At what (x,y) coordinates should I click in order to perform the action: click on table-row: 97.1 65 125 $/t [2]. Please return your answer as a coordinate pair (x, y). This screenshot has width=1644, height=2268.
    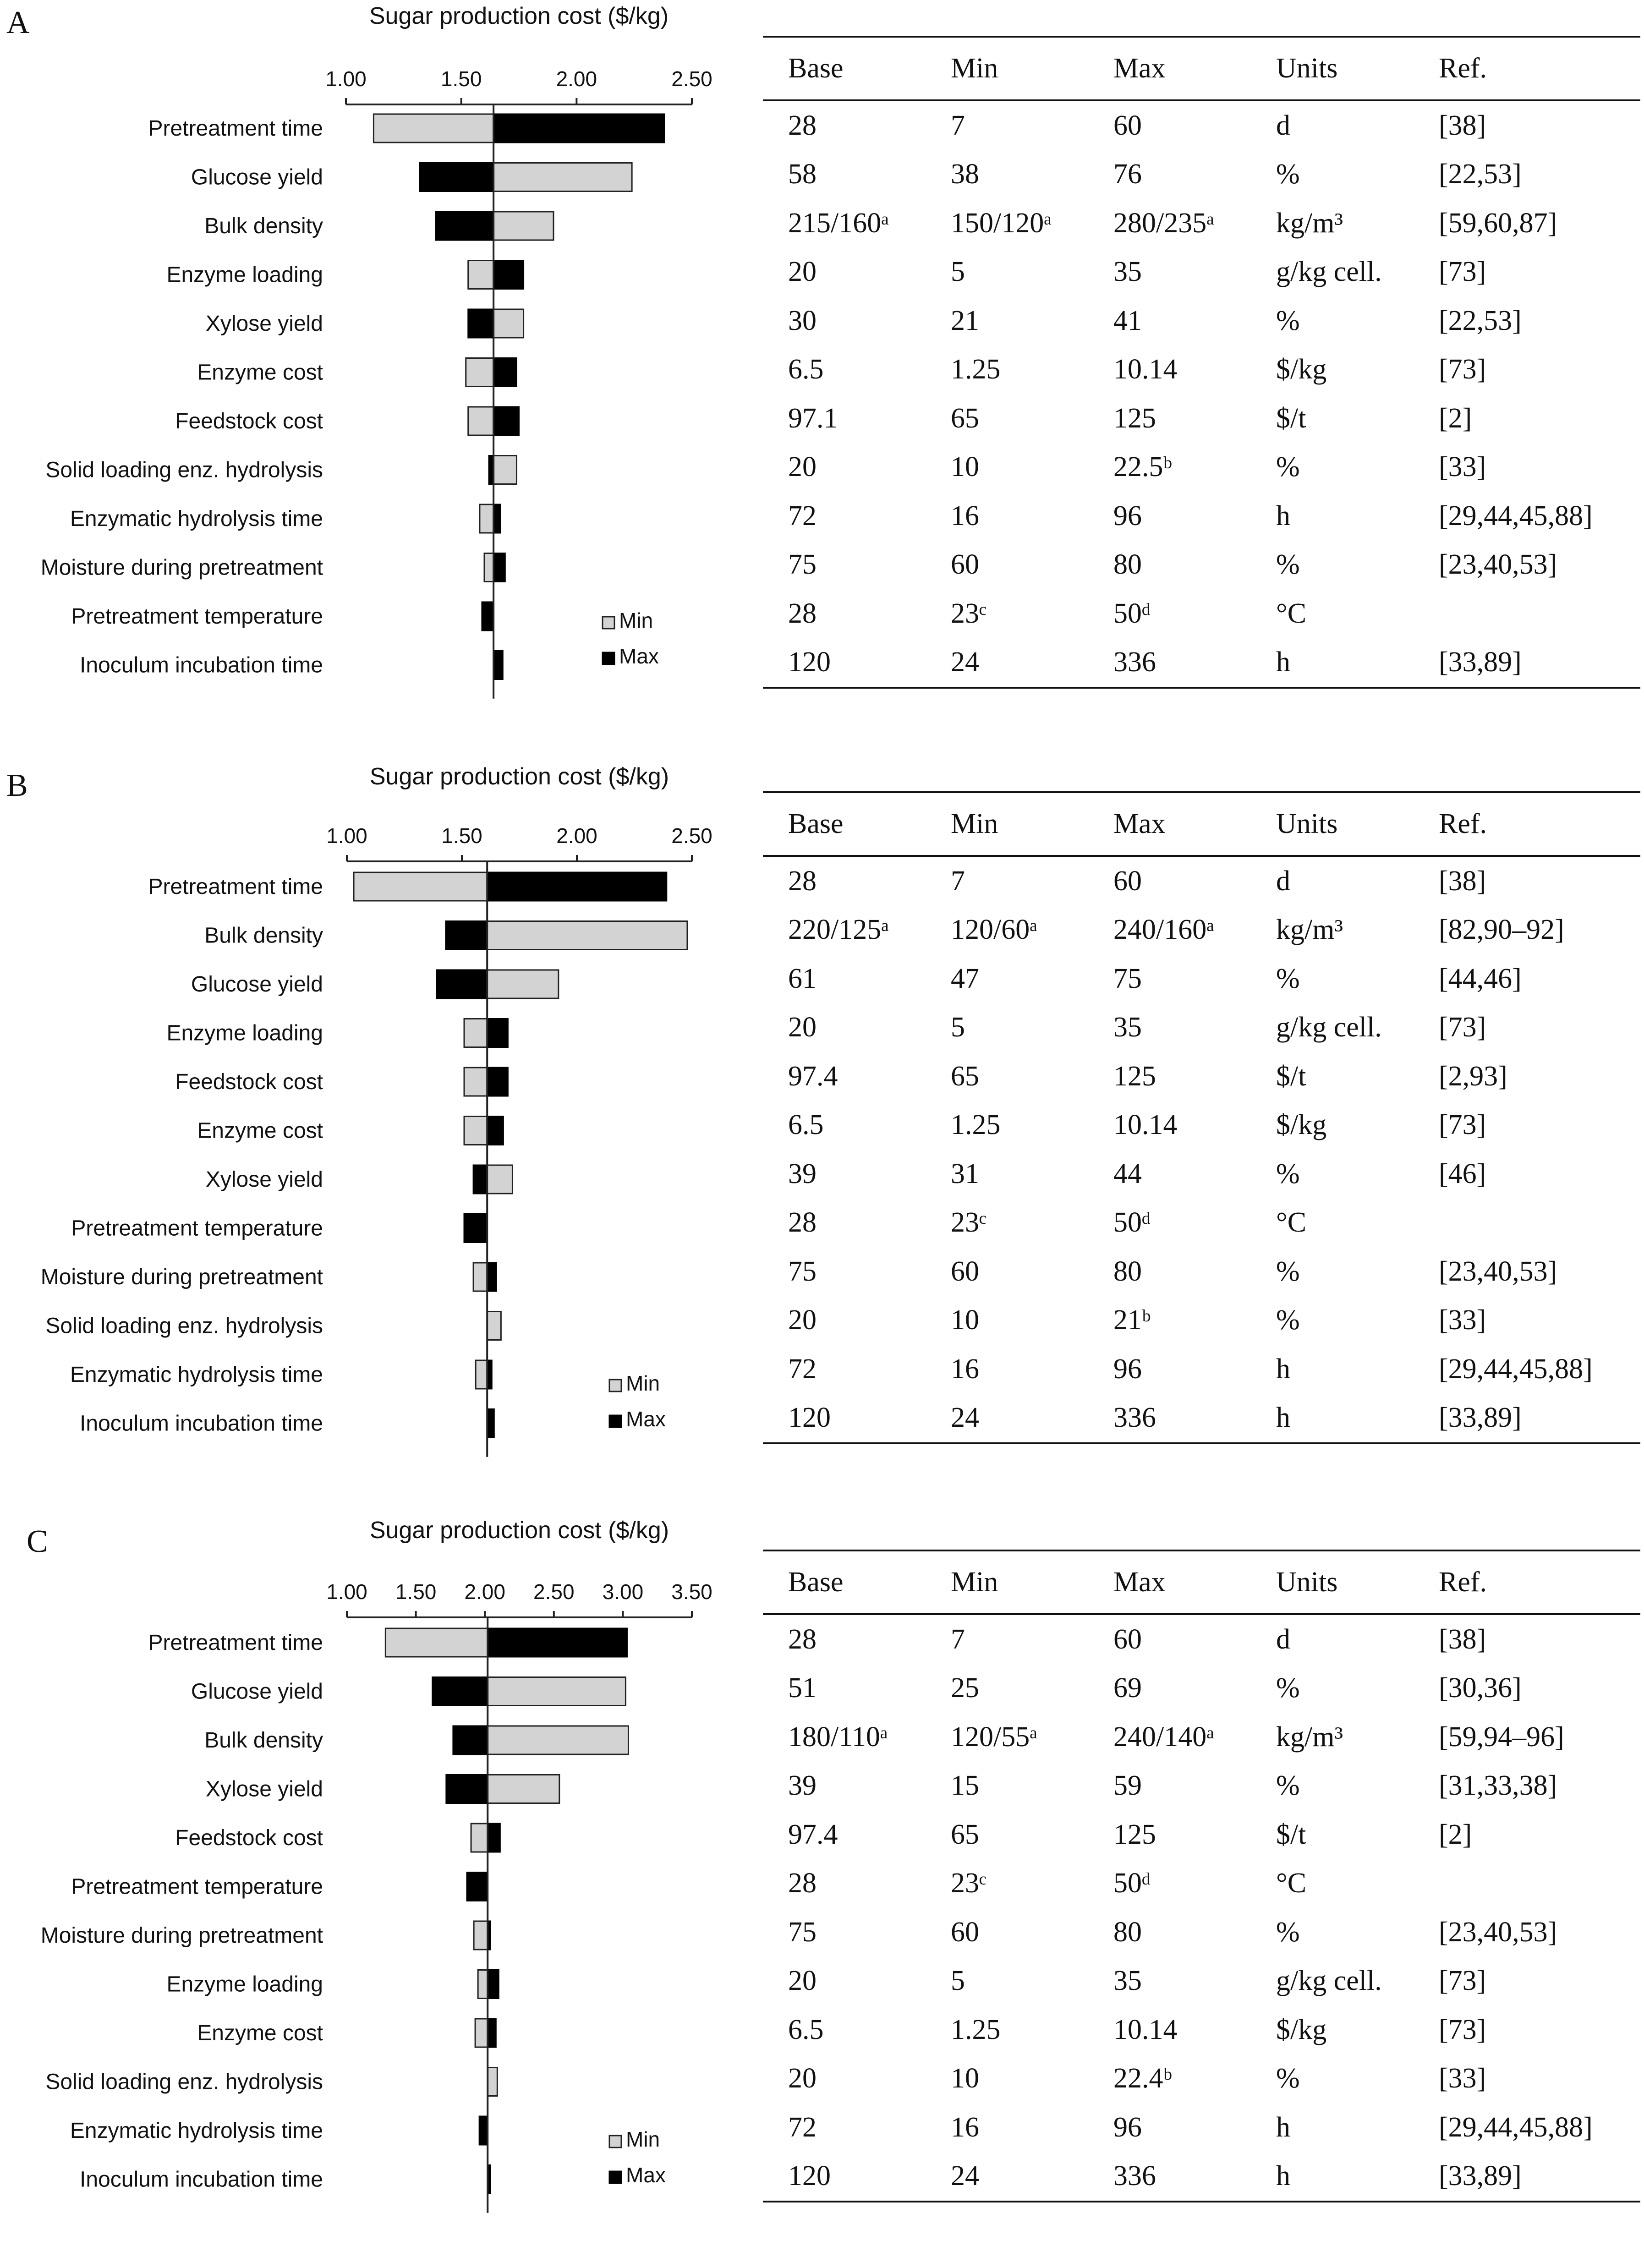
    Looking at the image, I should click on (1201, 418).